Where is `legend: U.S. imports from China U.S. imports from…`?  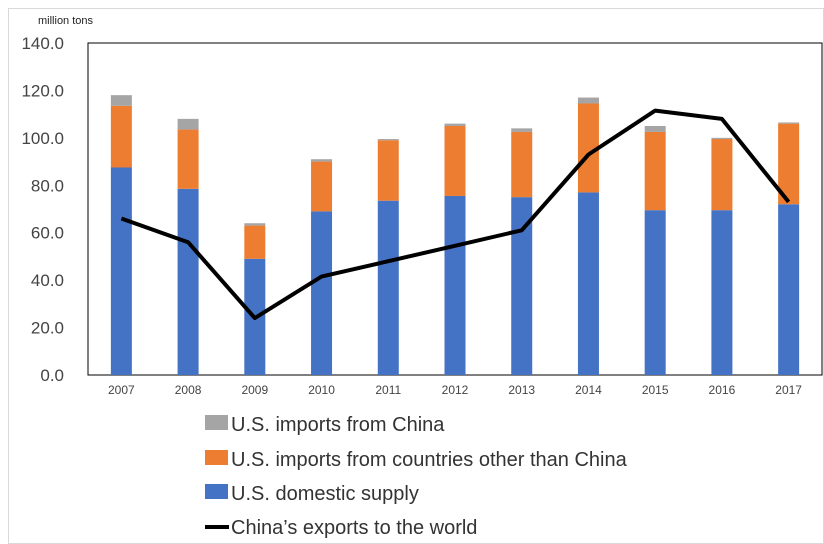 legend: U.S. imports from China U.S. imports from… is located at coordinates (416, 476).